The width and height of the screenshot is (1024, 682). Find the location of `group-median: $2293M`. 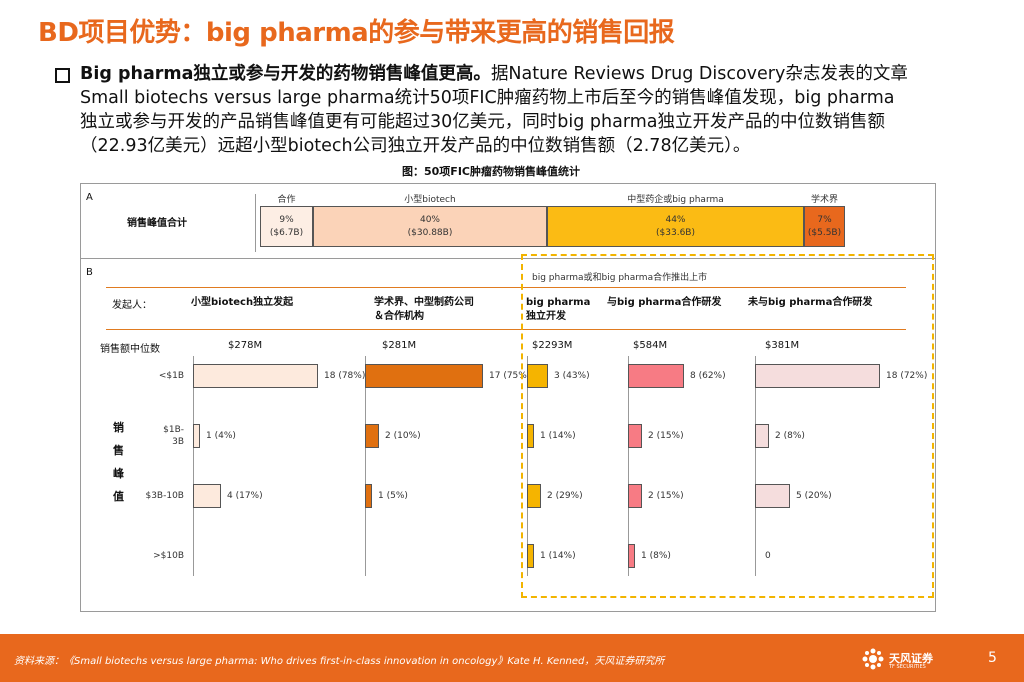

group-median: $2293M is located at coordinates (552, 345).